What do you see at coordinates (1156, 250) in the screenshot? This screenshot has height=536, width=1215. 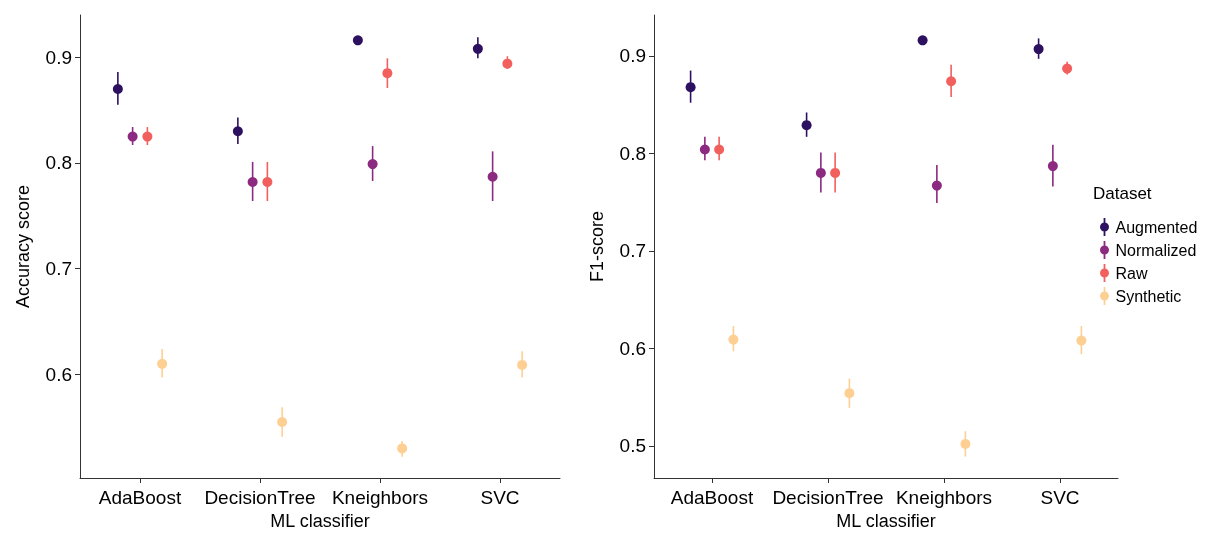 I see `legend-label: Normalized` at bounding box center [1156, 250].